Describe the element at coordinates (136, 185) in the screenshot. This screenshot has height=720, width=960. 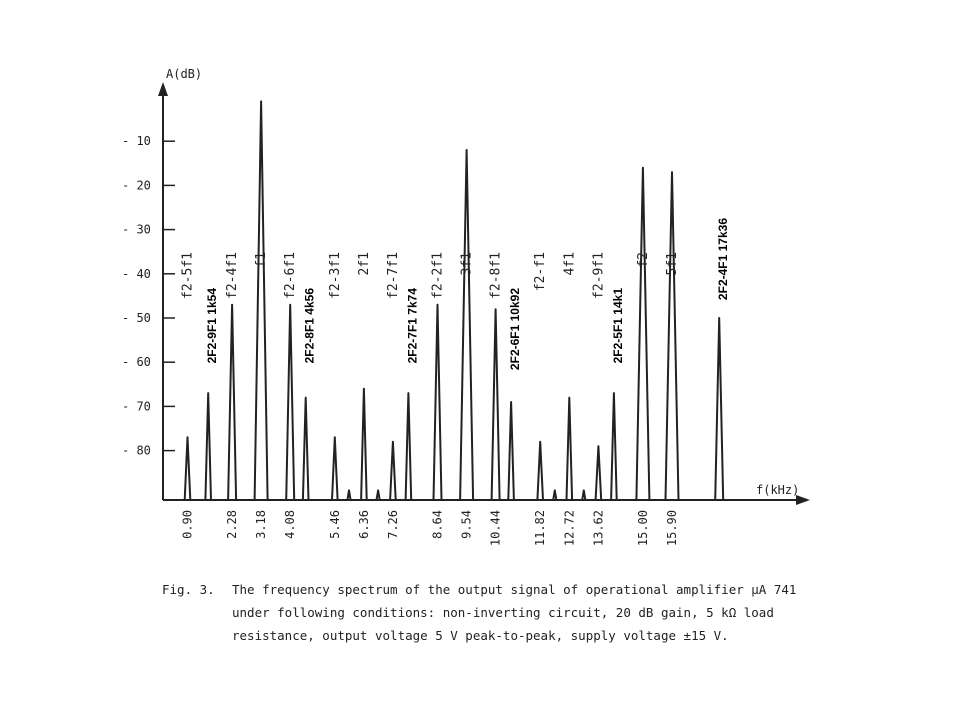
I see `y-tick-label: - 20` at that location.